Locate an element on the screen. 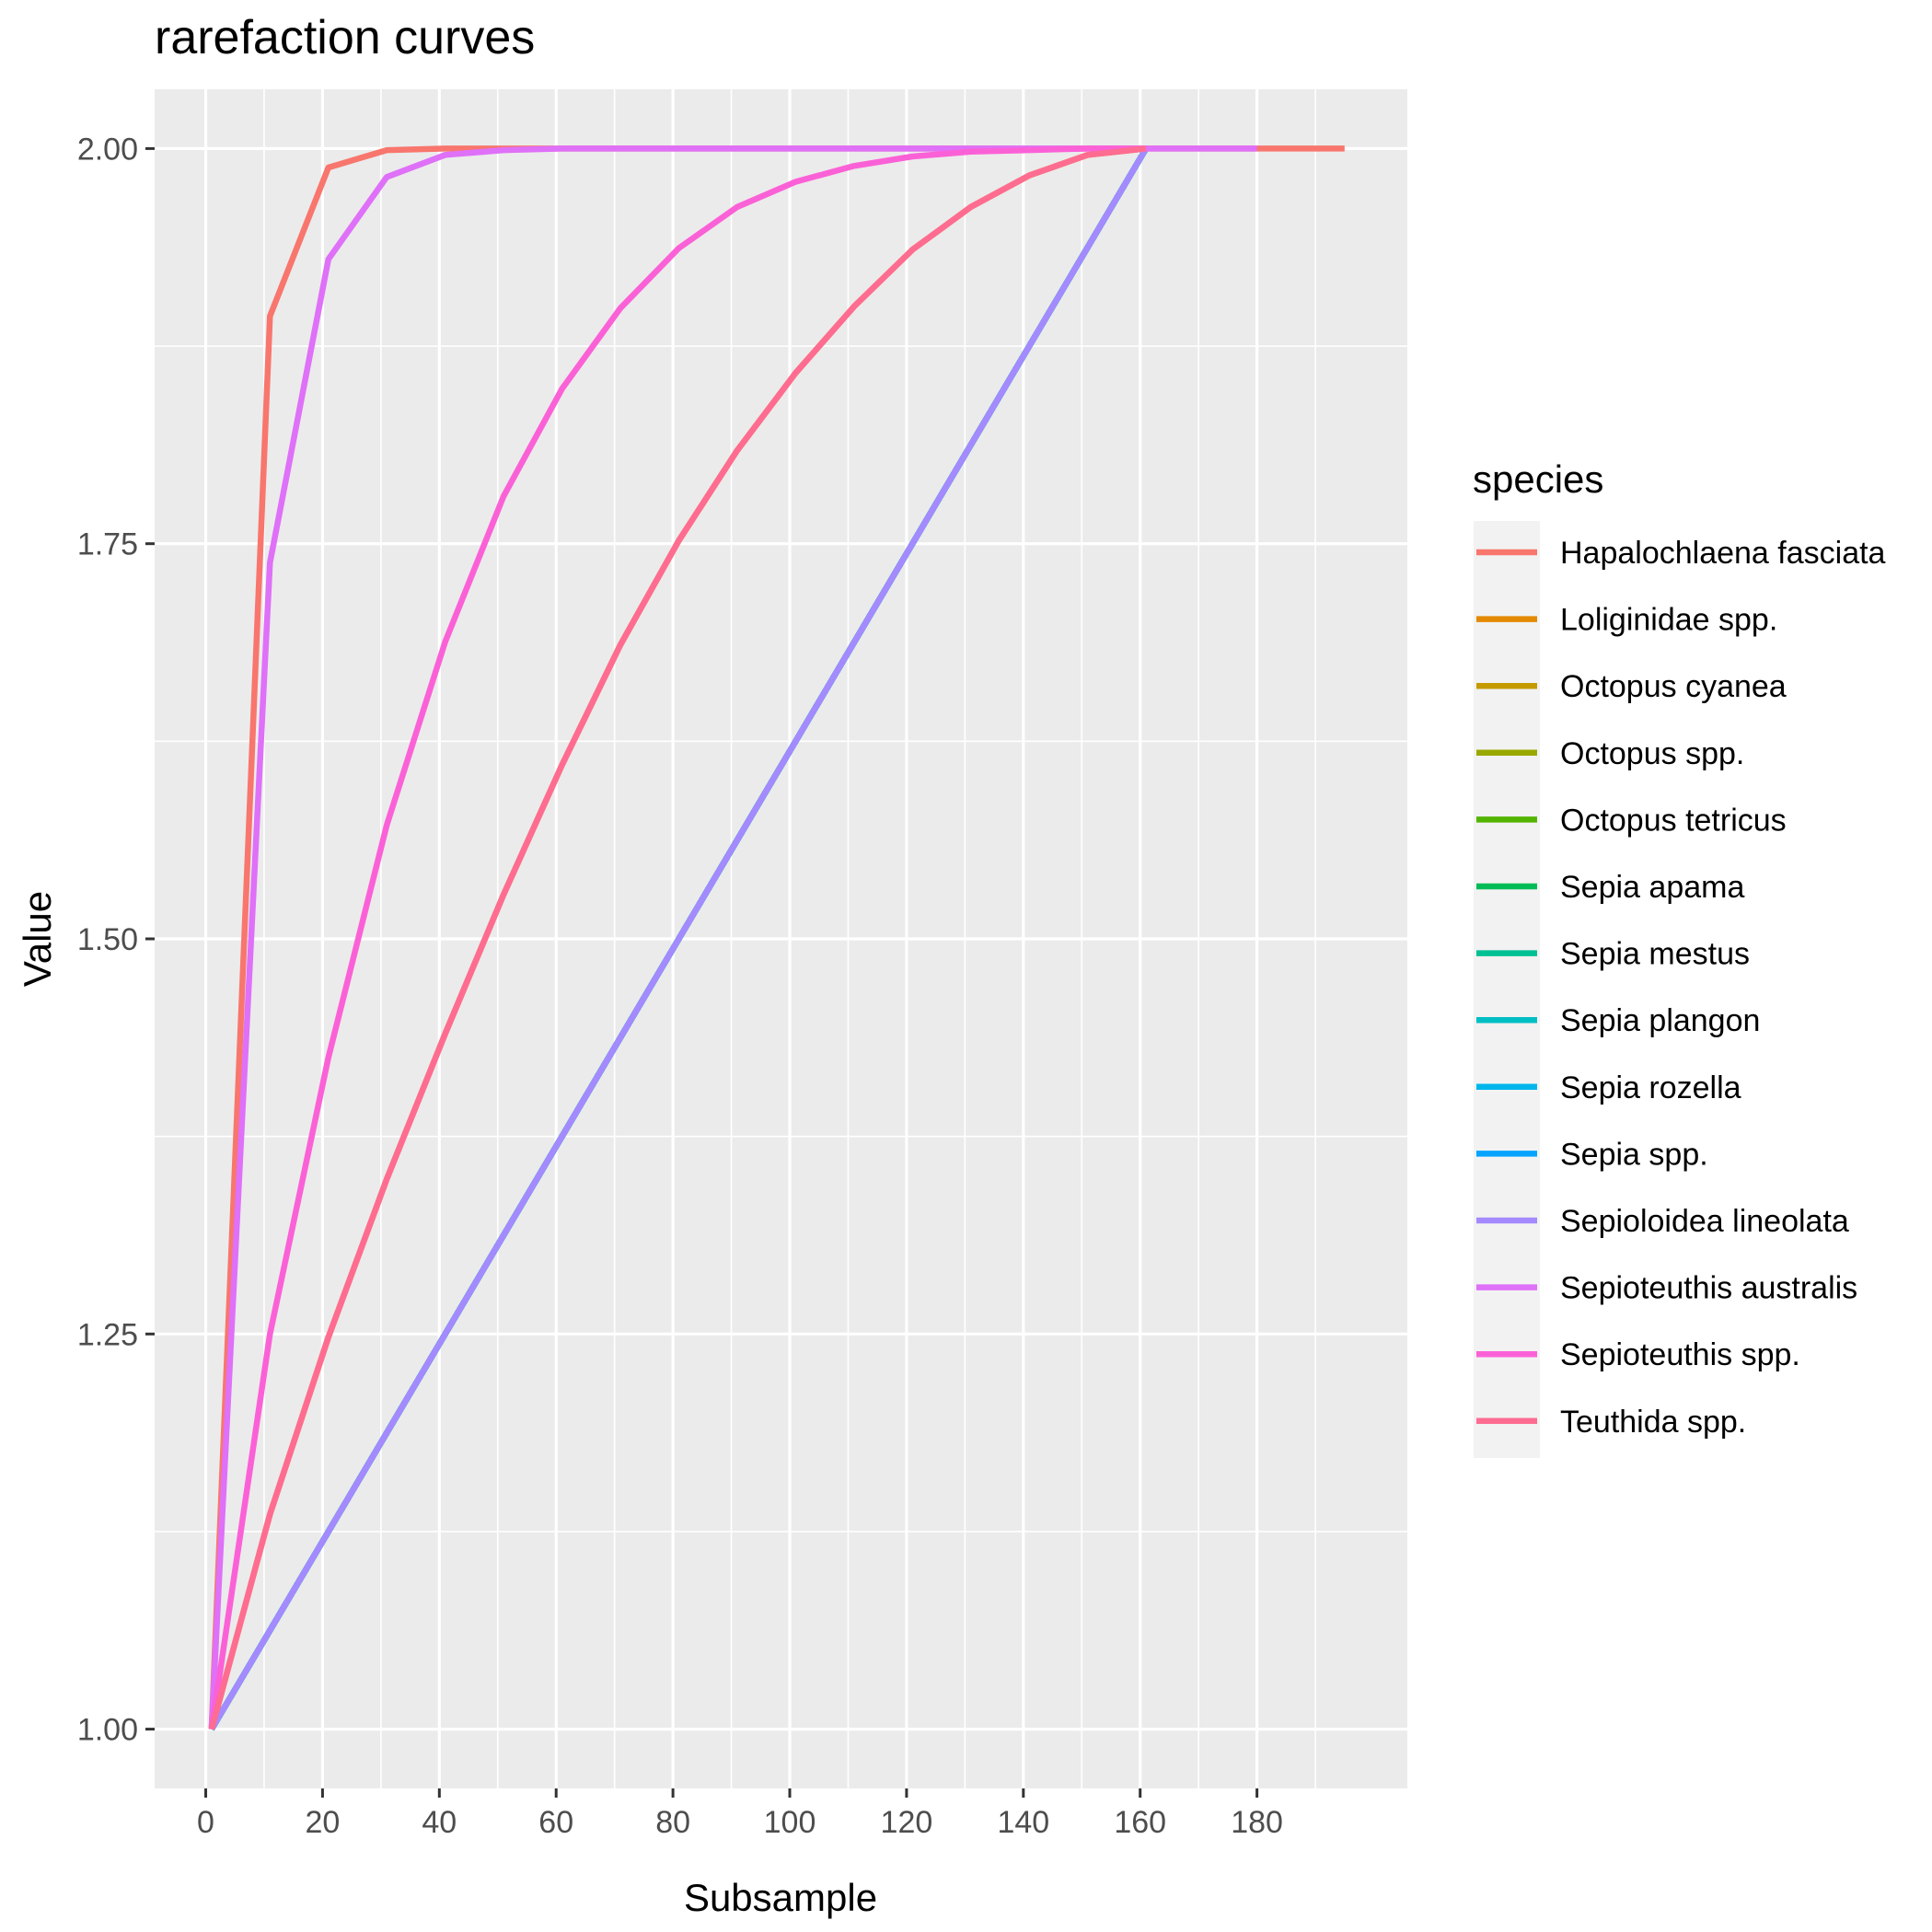 The image size is (1932, 1932). legend-key-background is located at coordinates (1507, 990).